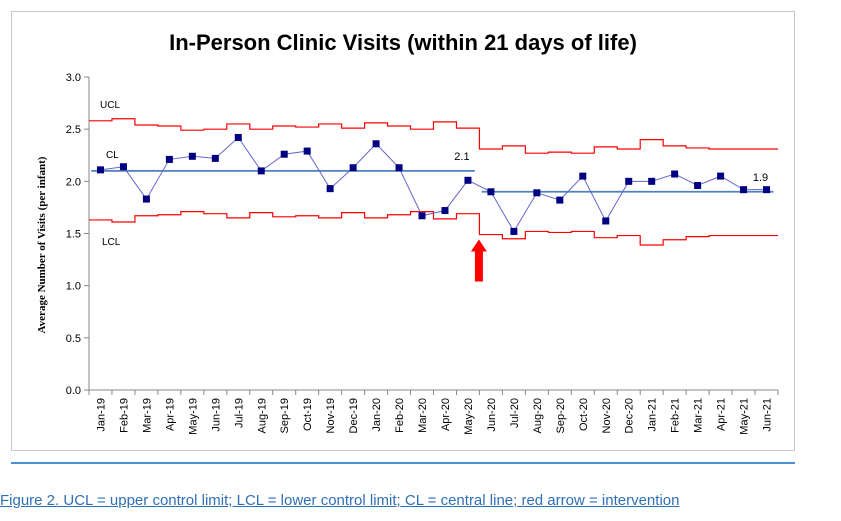  I want to click on x-tick-label: May-19, so click(193, 416).